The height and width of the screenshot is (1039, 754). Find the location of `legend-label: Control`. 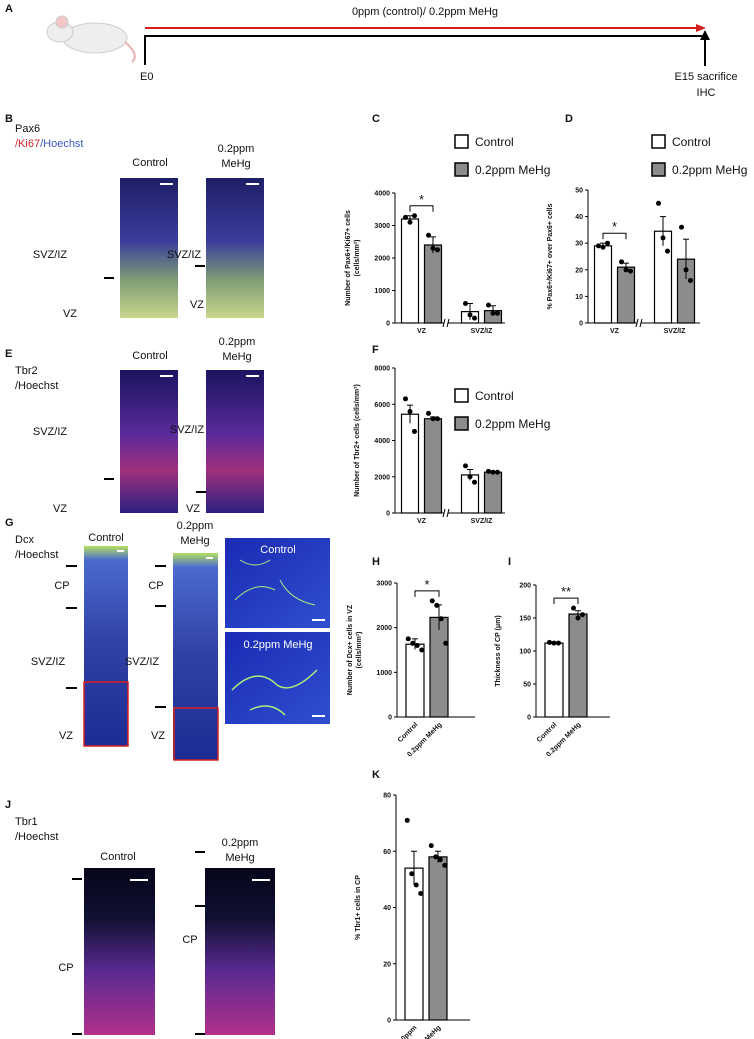

legend-label: Control is located at coordinates (494, 142).